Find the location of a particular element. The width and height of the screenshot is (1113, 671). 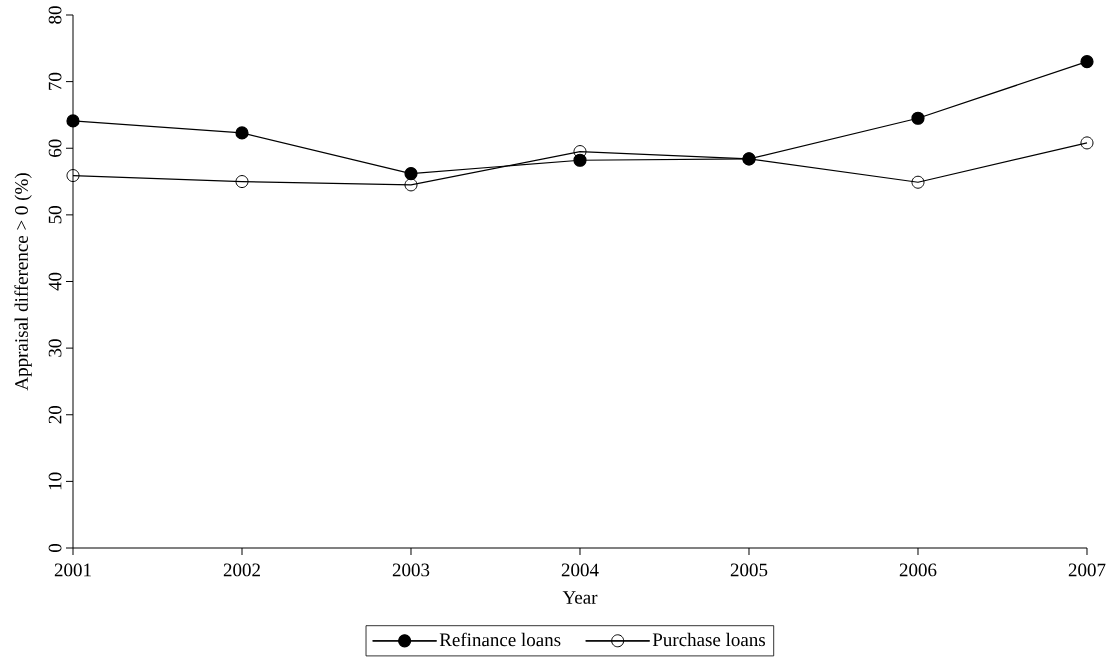

y-tick-label: 60 is located at coordinates (55, 148).